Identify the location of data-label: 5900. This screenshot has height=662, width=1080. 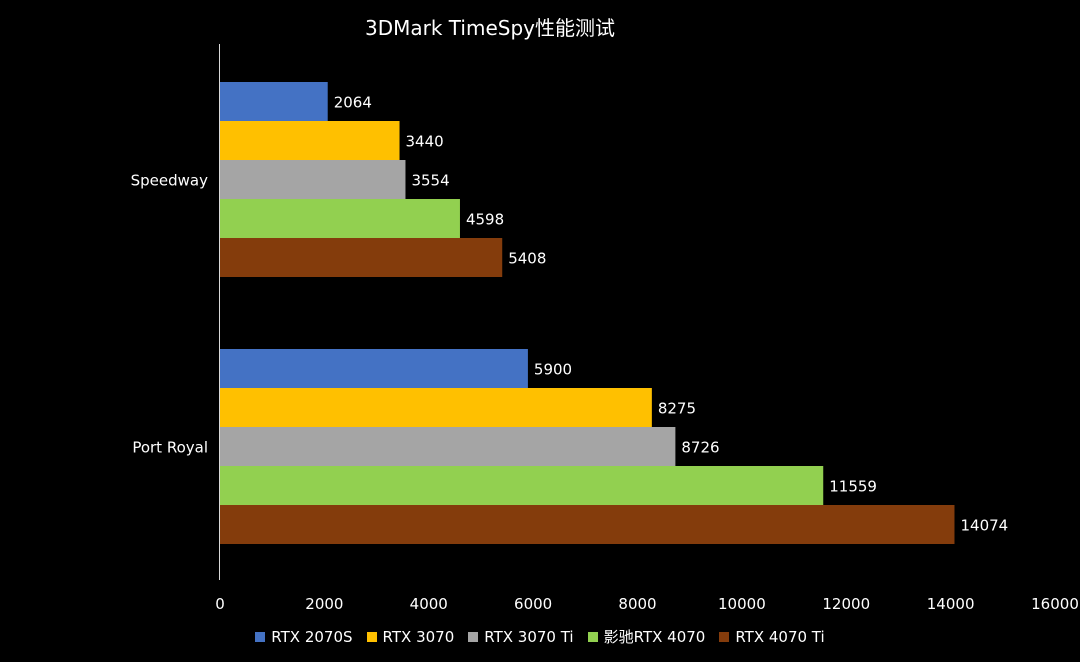
(553, 370).